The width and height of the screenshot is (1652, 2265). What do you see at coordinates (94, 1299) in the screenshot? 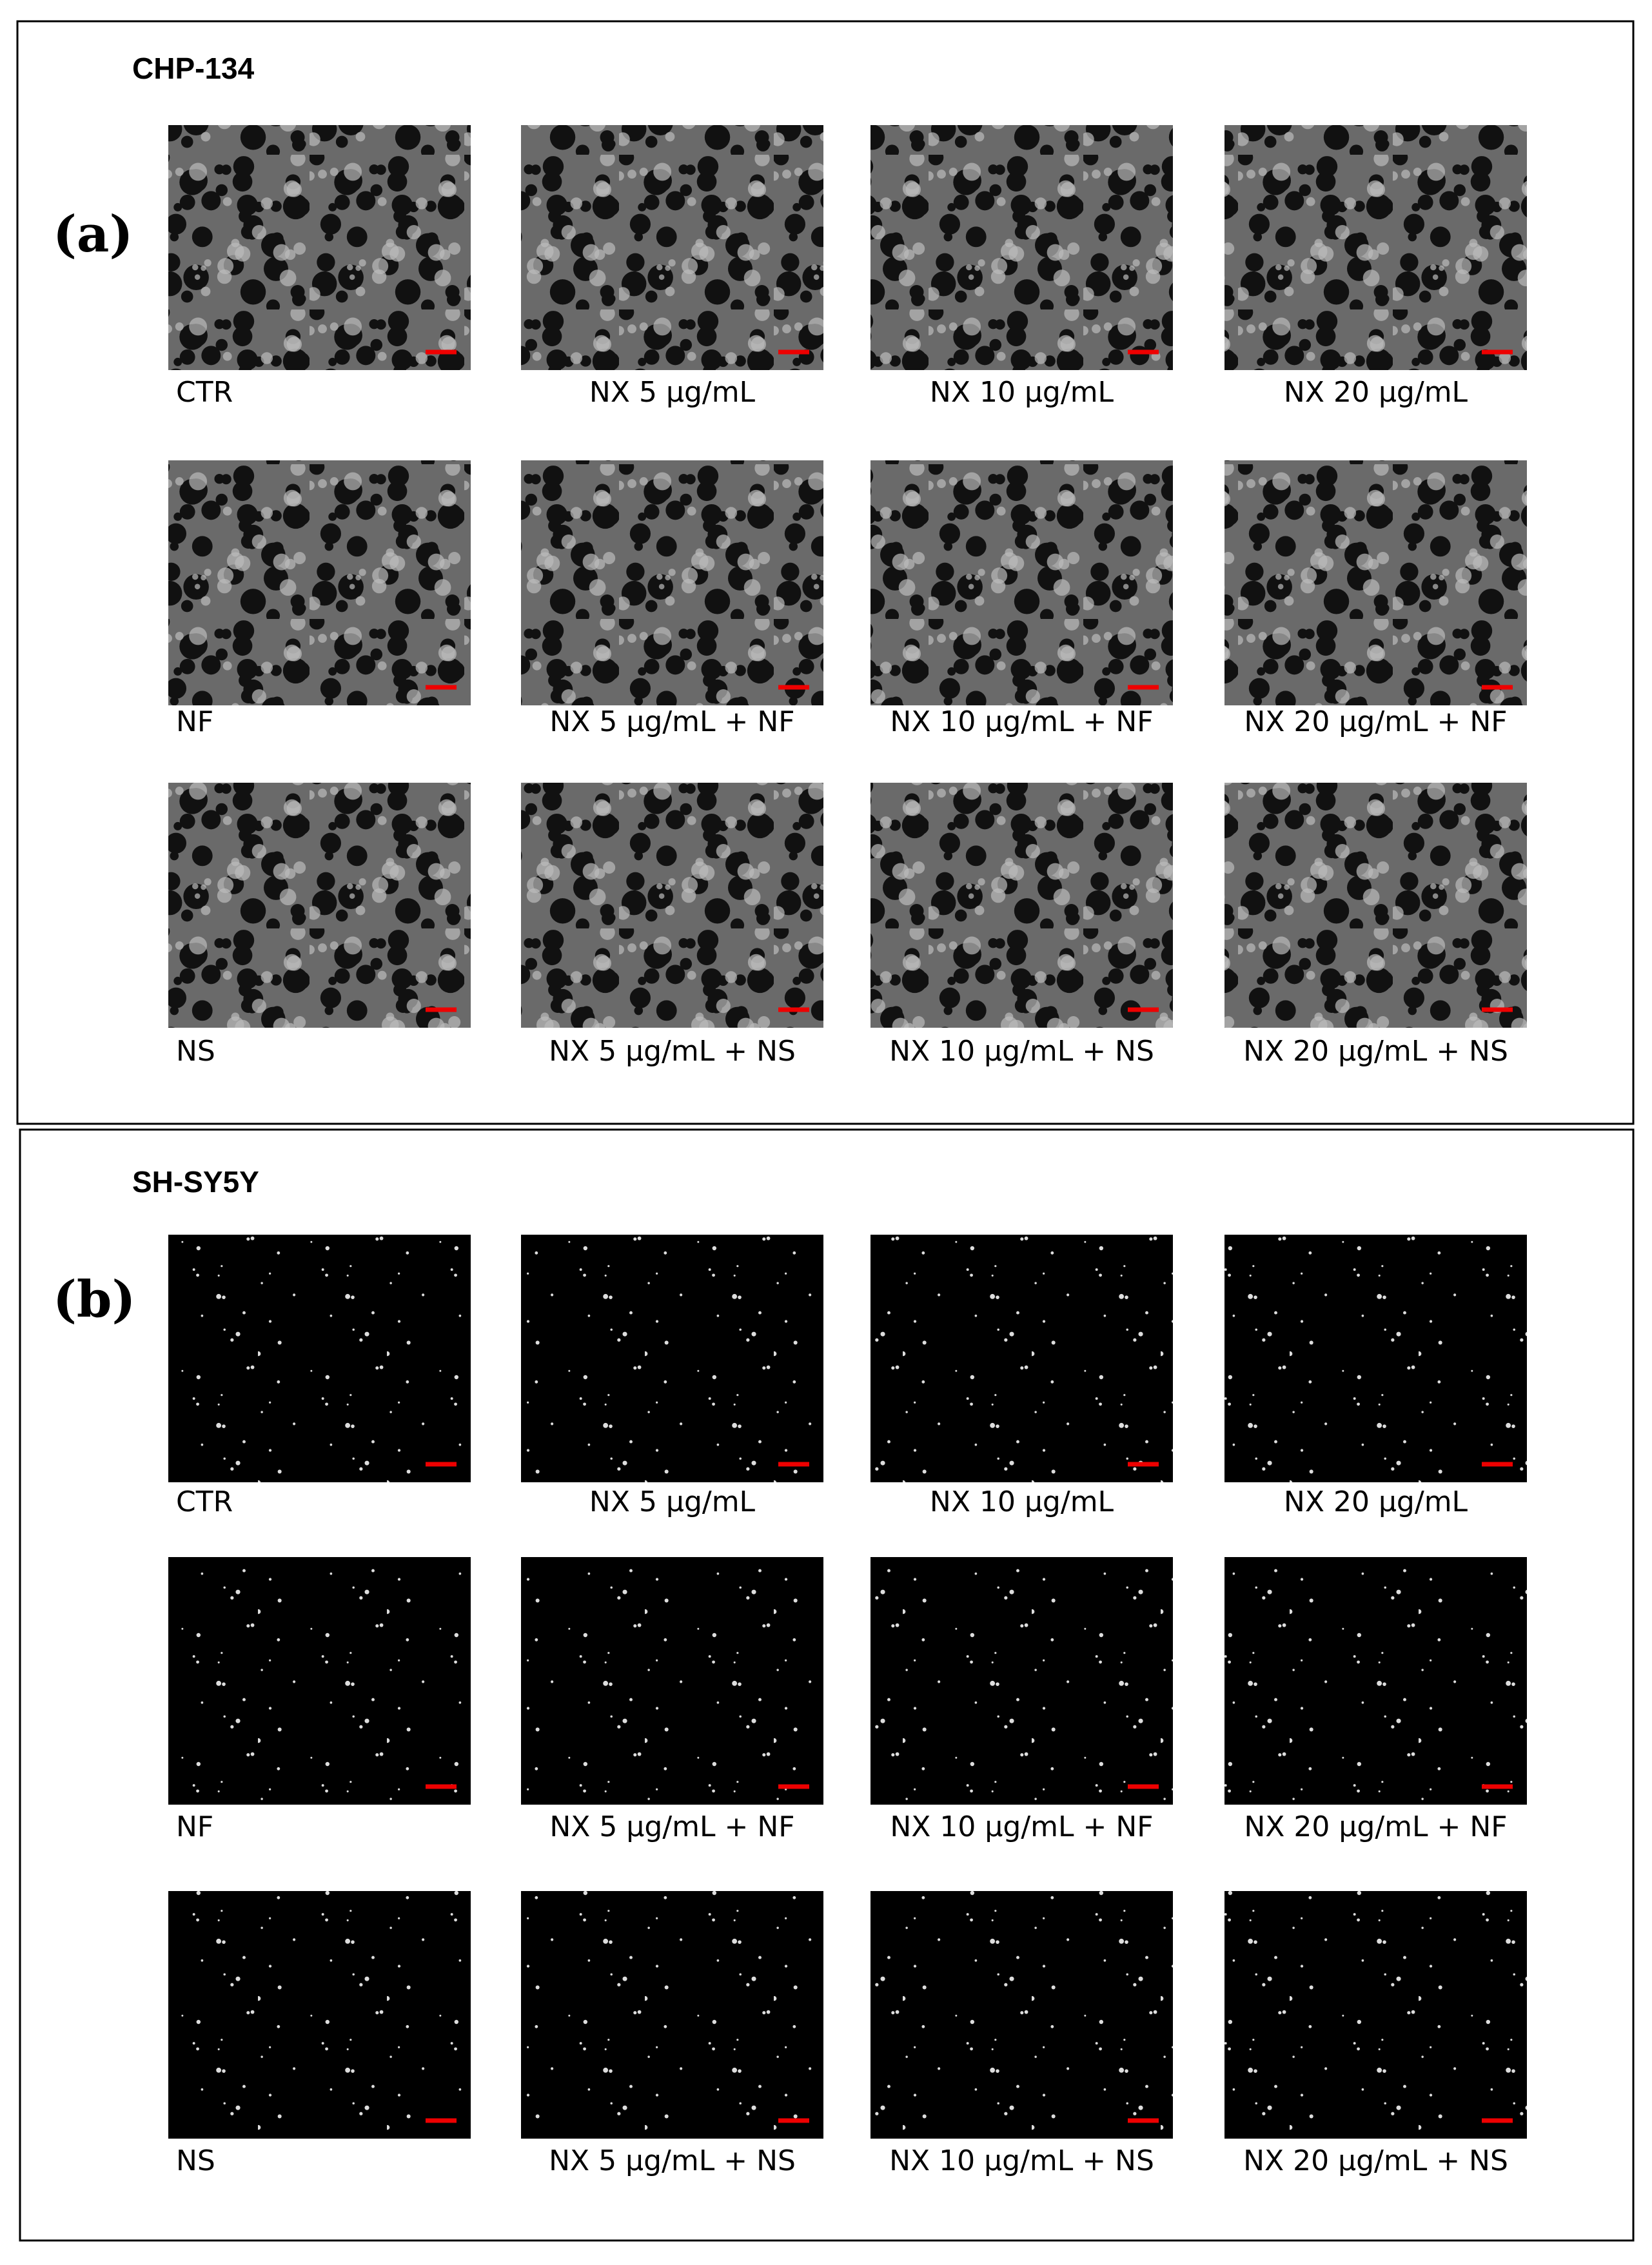
I see `panel-label: (b)` at bounding box center [94, 1299].